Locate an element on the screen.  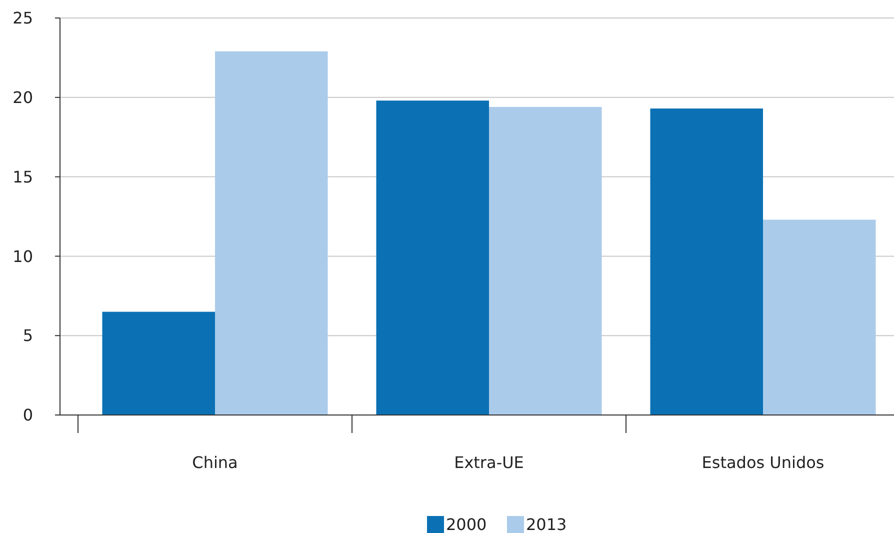
y-tick-label: 20 is located at coordinates (22, 97).